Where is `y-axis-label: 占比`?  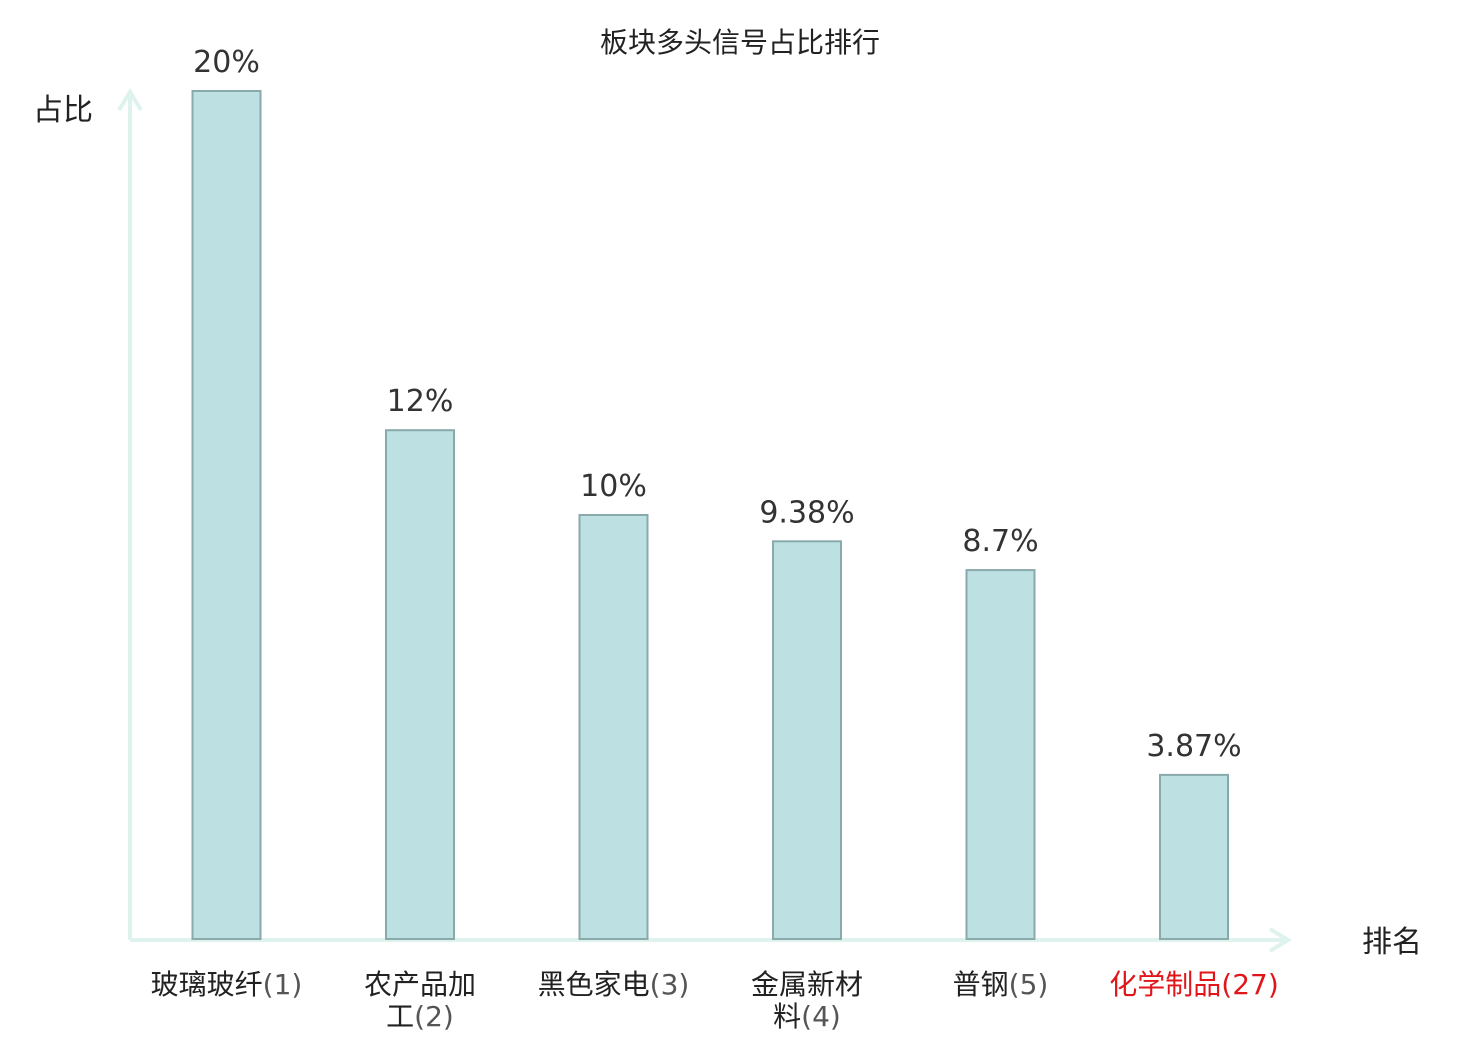
y-axis-label: 占比 is located at coordinates (63, 110).